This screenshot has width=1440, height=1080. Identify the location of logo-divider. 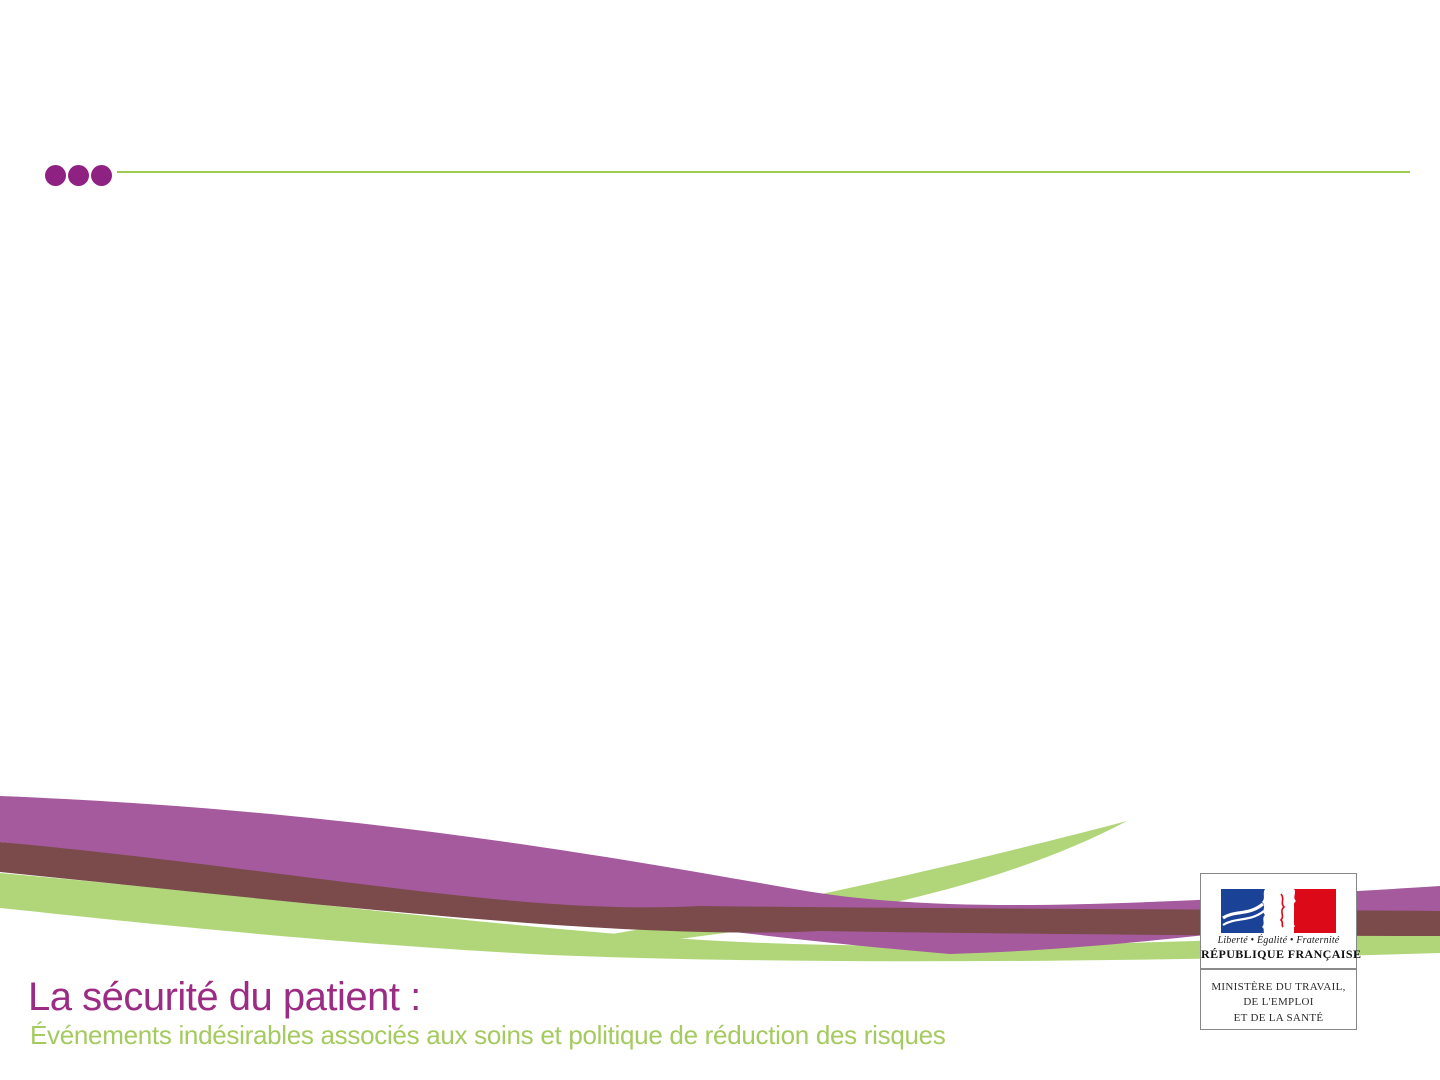
(1278, 969).